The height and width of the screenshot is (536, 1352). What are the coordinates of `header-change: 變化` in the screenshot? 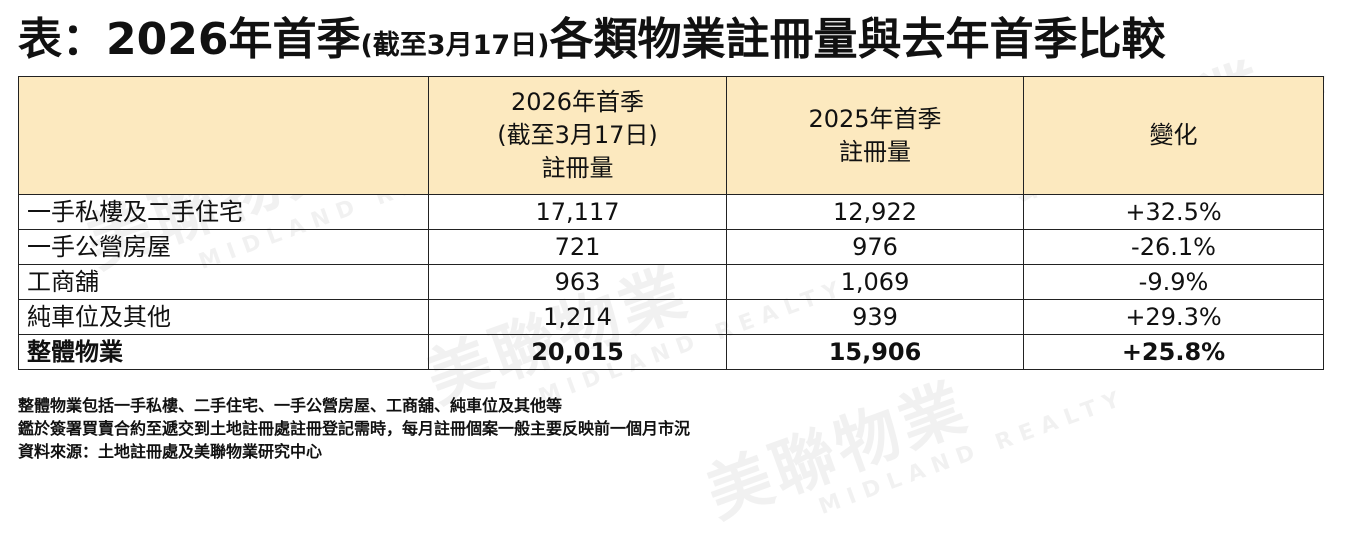 It's located at (1173, 135).